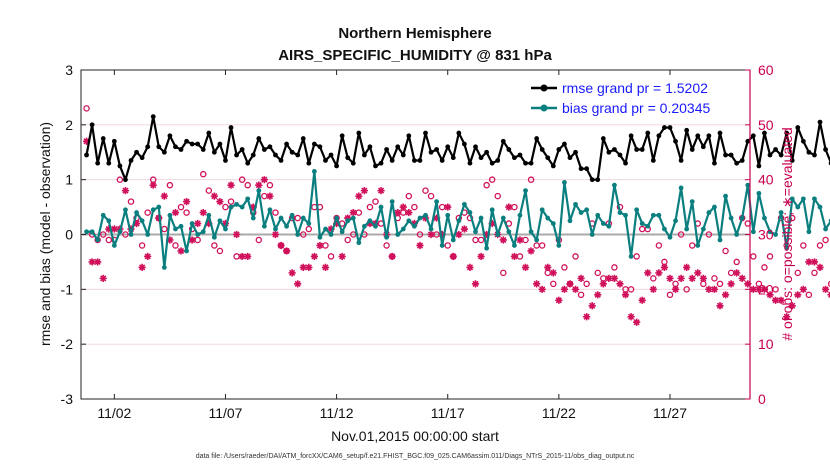 The image size is (830, 470). Describe the element at coordinates (544, 88) in the screenshot. I see `legend-rmse-marker` at that location.